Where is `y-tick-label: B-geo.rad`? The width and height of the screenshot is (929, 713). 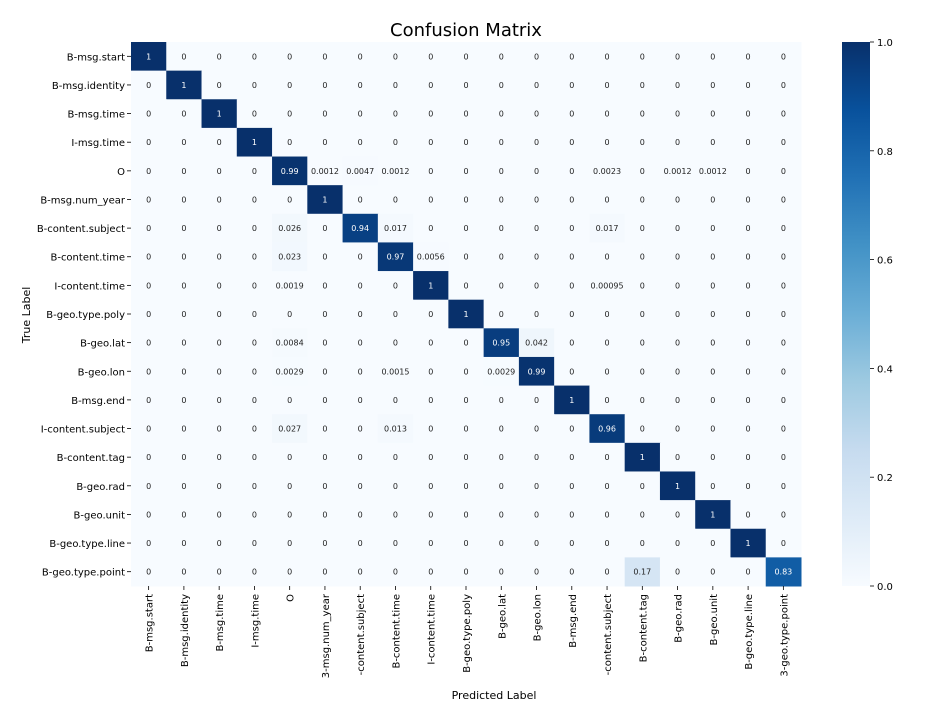
y-tick-label: B-geo.rad is located at coordinates (100, 487).